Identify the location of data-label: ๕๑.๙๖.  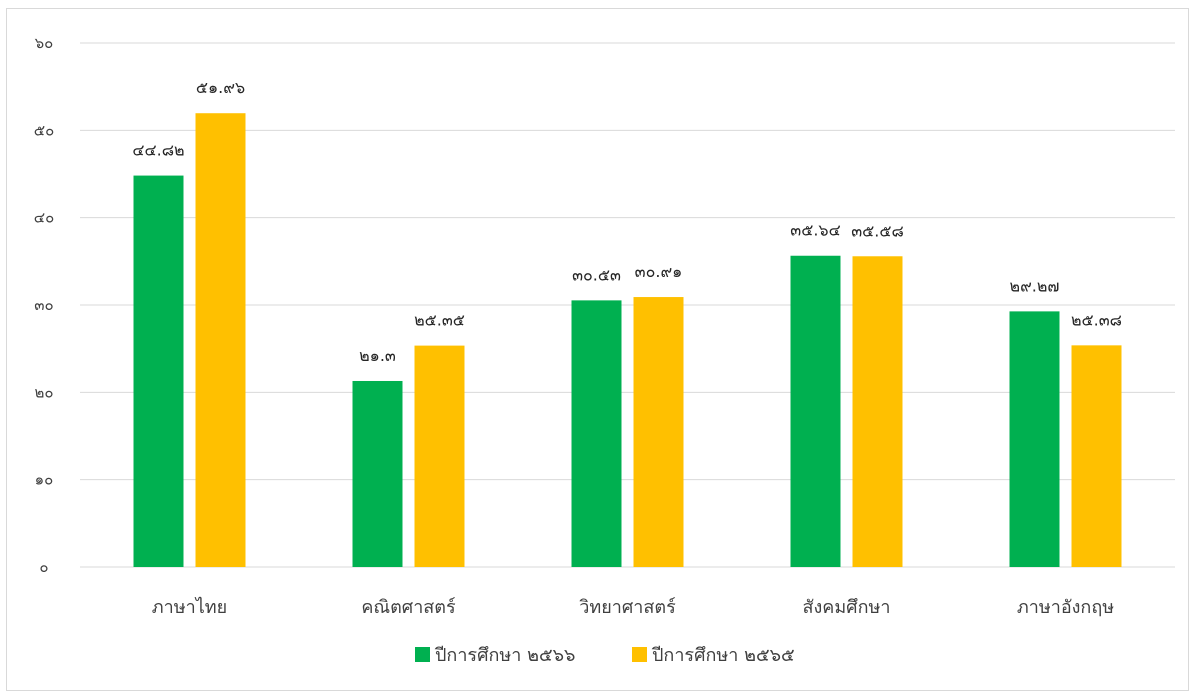
(220, 87).